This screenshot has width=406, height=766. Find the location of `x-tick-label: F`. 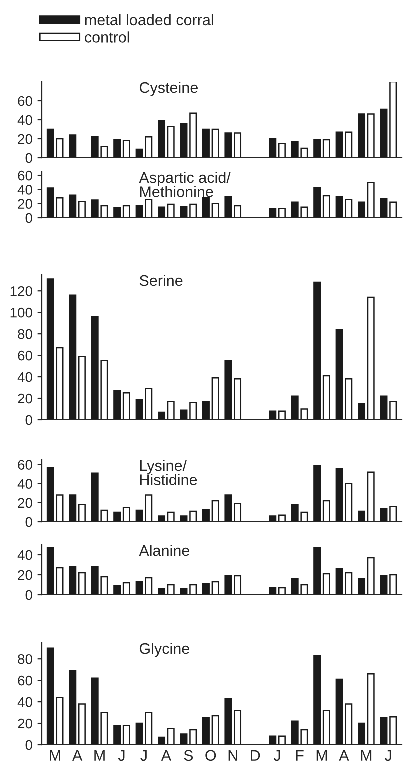

x-tick-label: F is located at coordinates (300, 755).